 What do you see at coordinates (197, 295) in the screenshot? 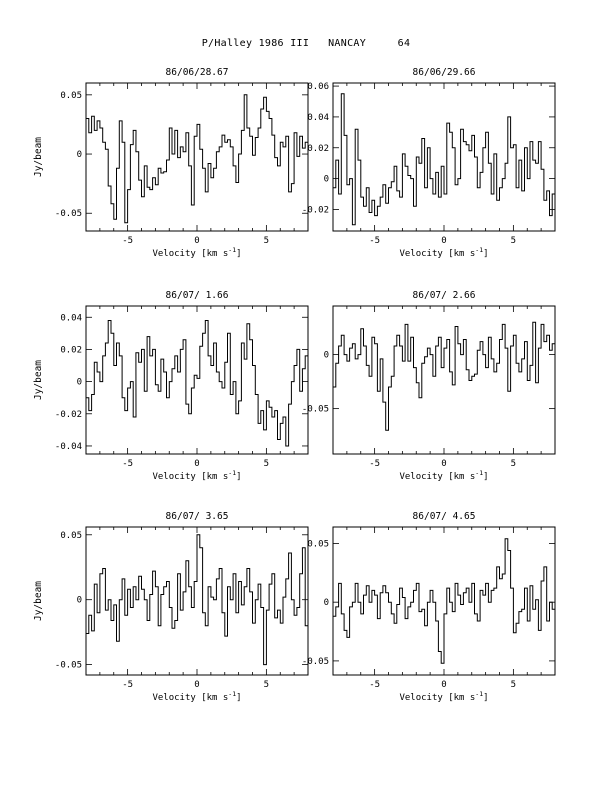
I see `panel-title: 86/07/ 1.66` at bounding box center [197, 295].